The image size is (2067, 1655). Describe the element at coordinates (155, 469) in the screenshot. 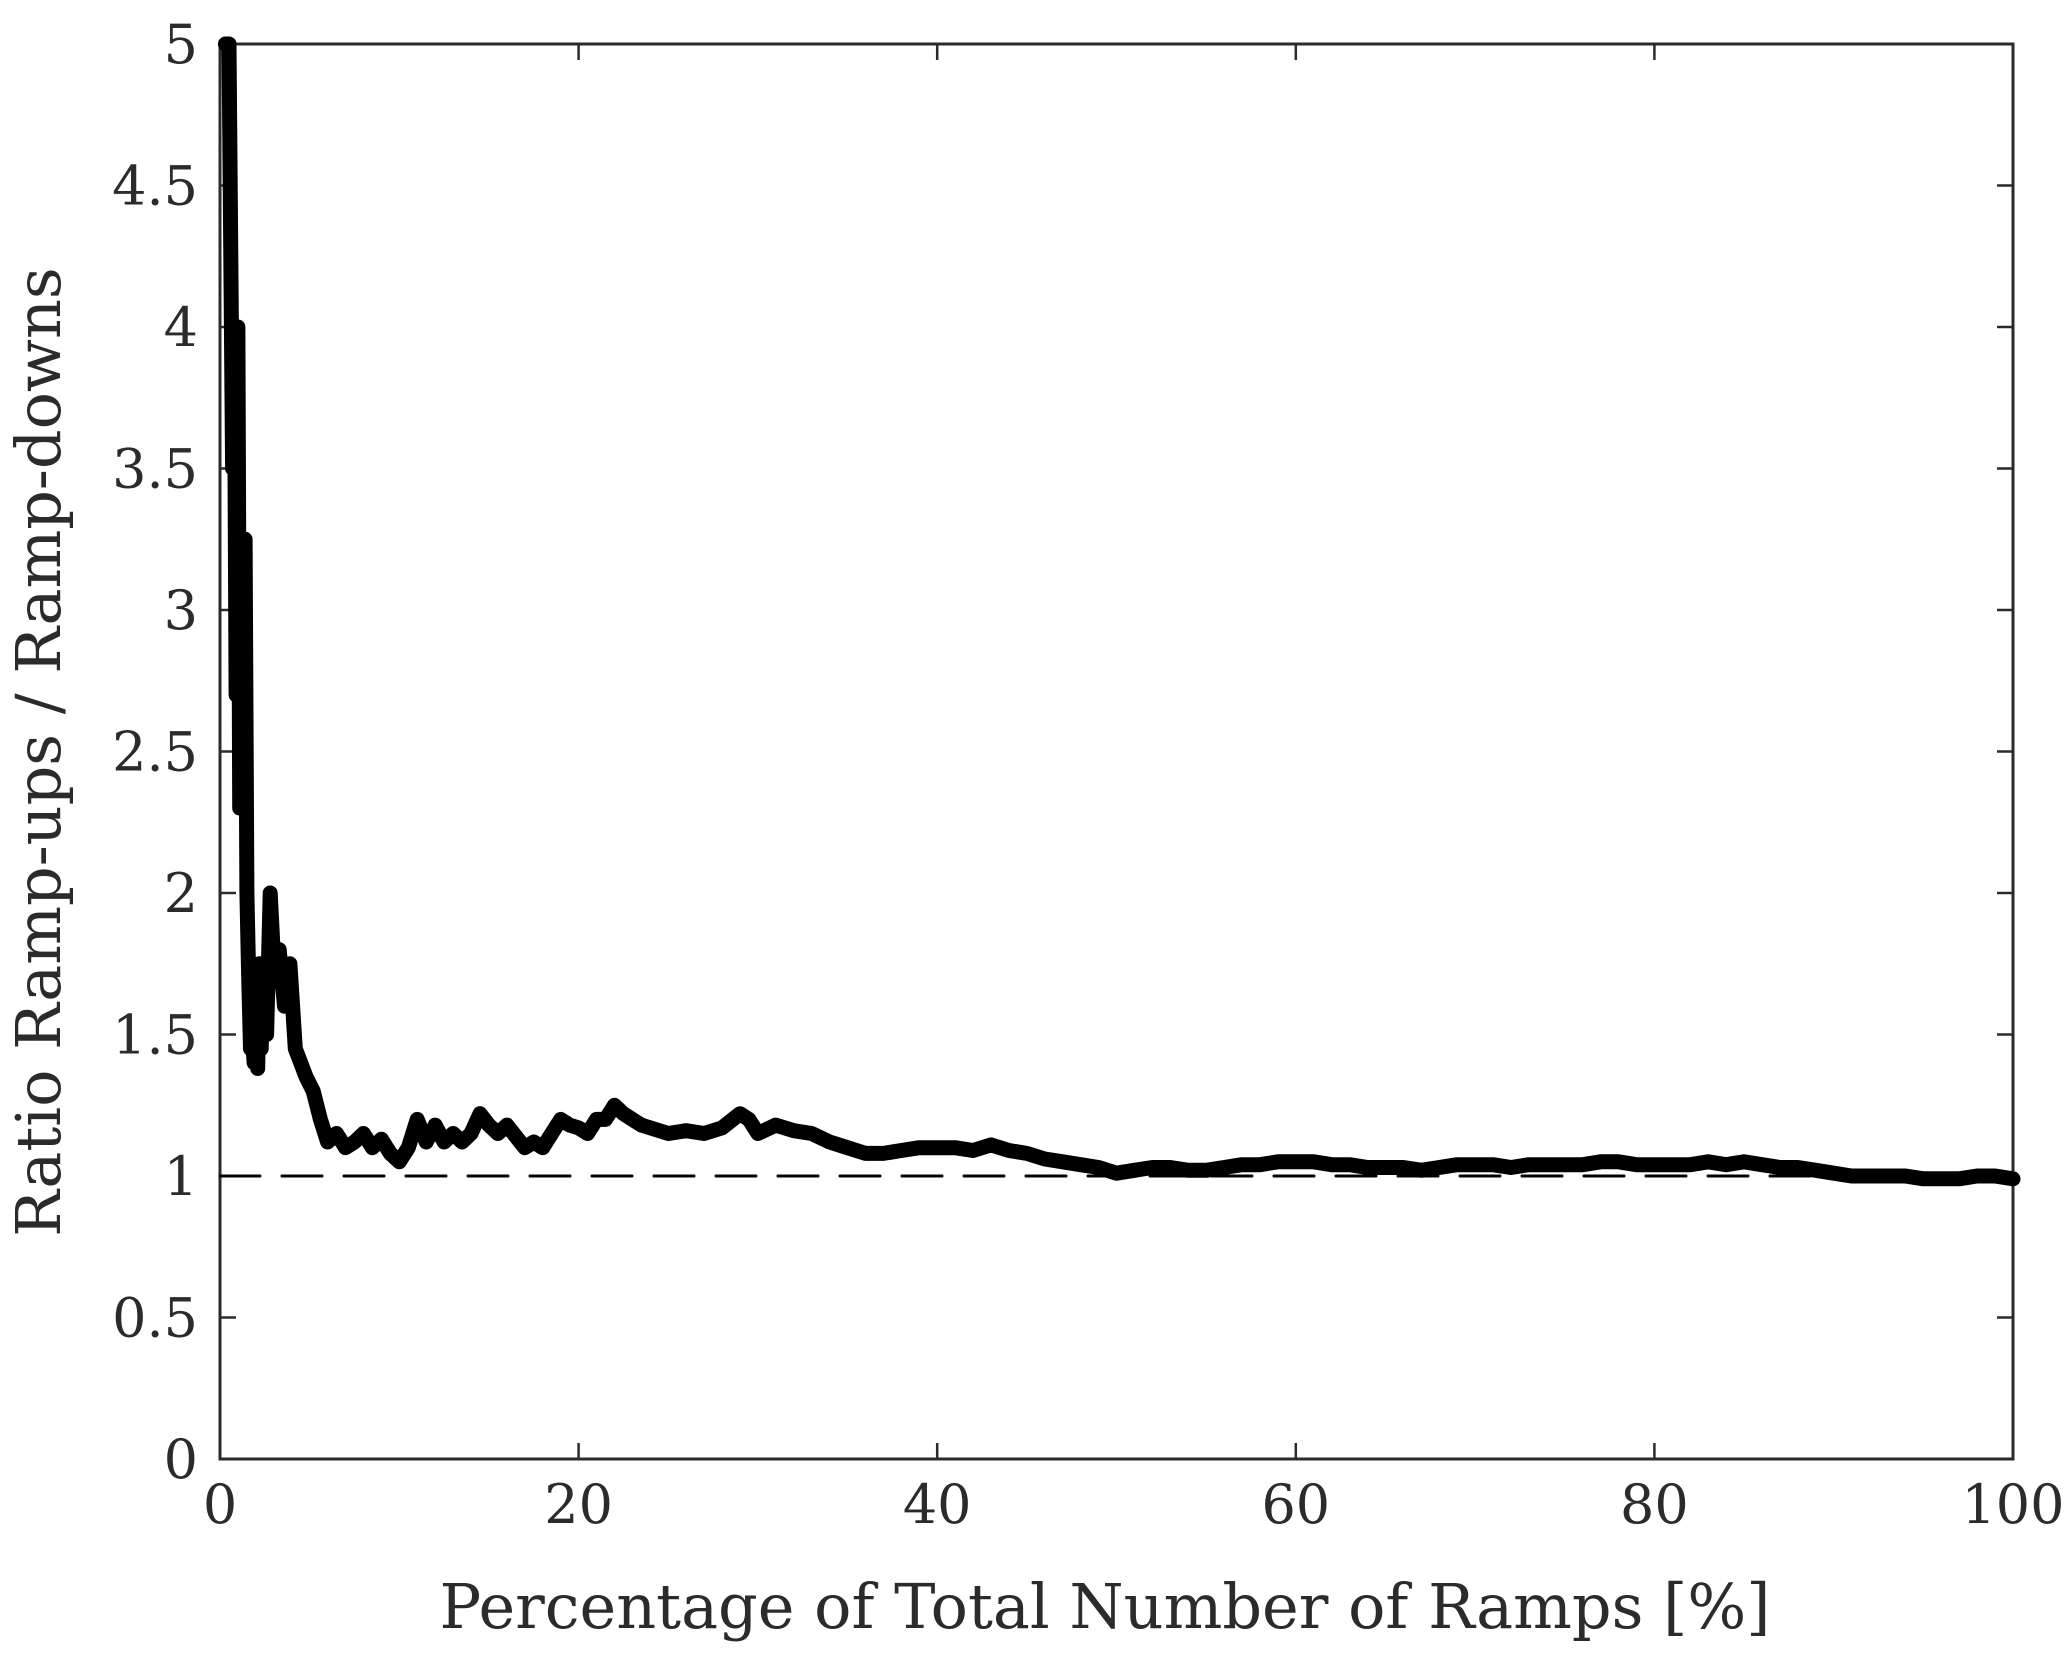

I see `y-tick-label: 3.5` at that location.